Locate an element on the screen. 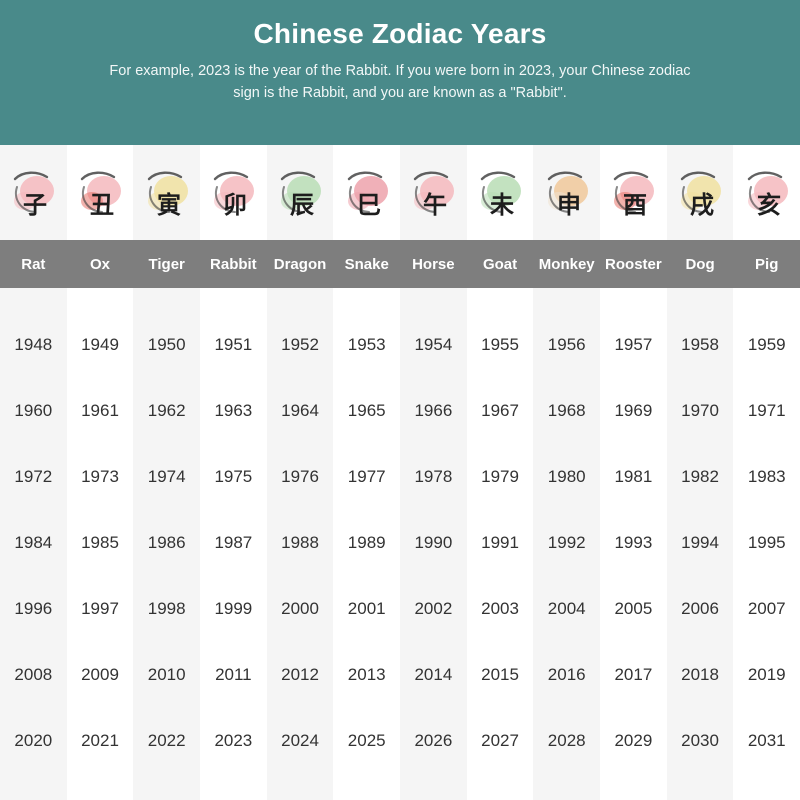 The height and width of the screenshot is (800, 800). zodiac-label-rooster: Rooster is located at coordinates (633, 264).